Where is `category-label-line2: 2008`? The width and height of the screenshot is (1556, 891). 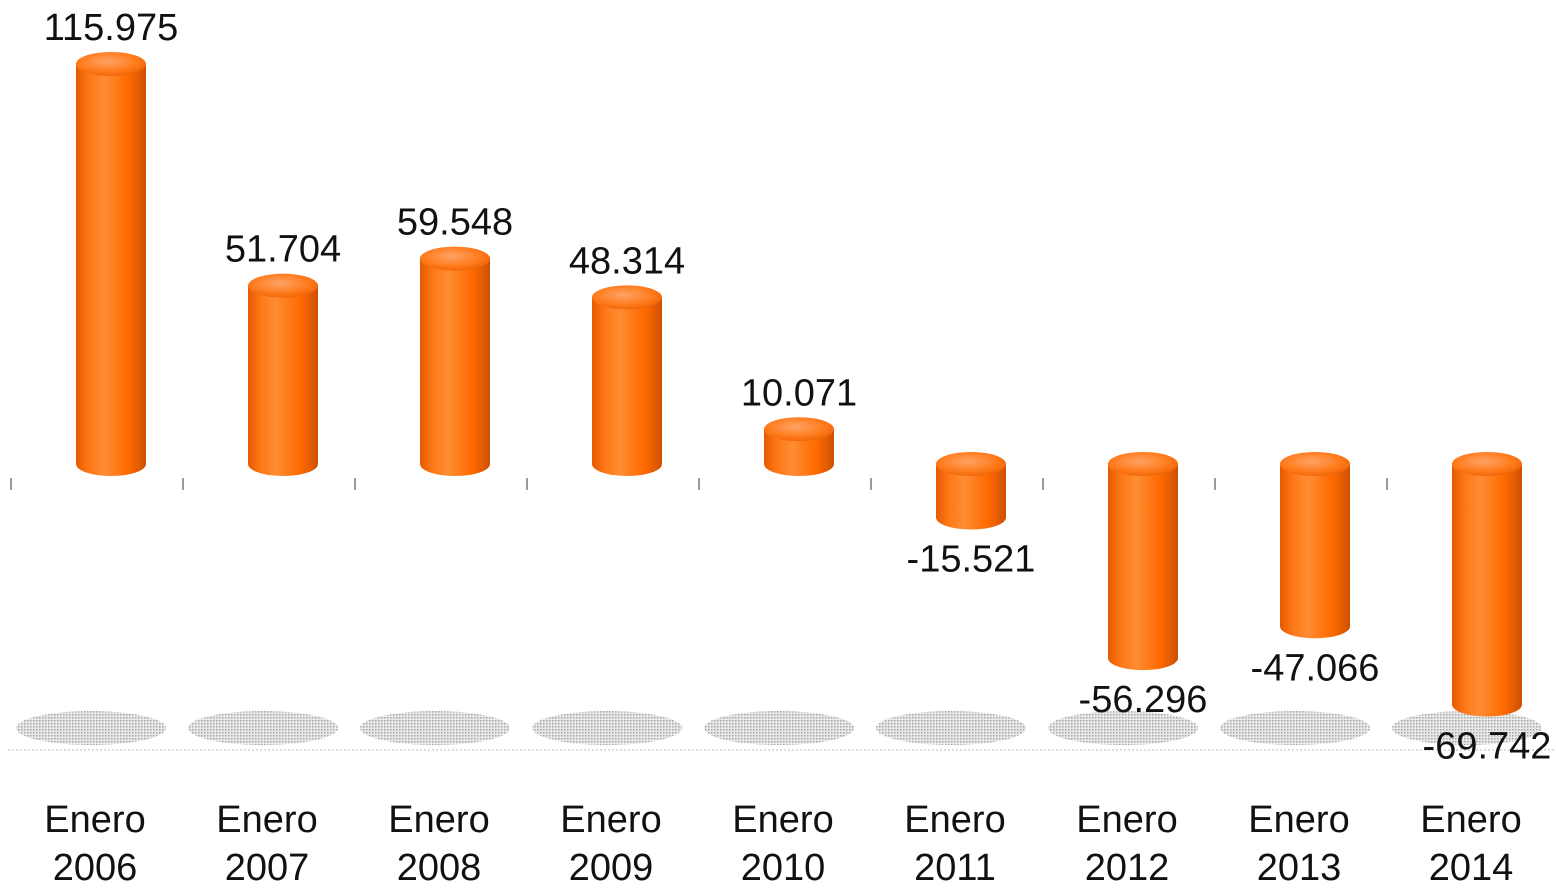 category-label-line2: 2008 is located at coordinates (439, 866).